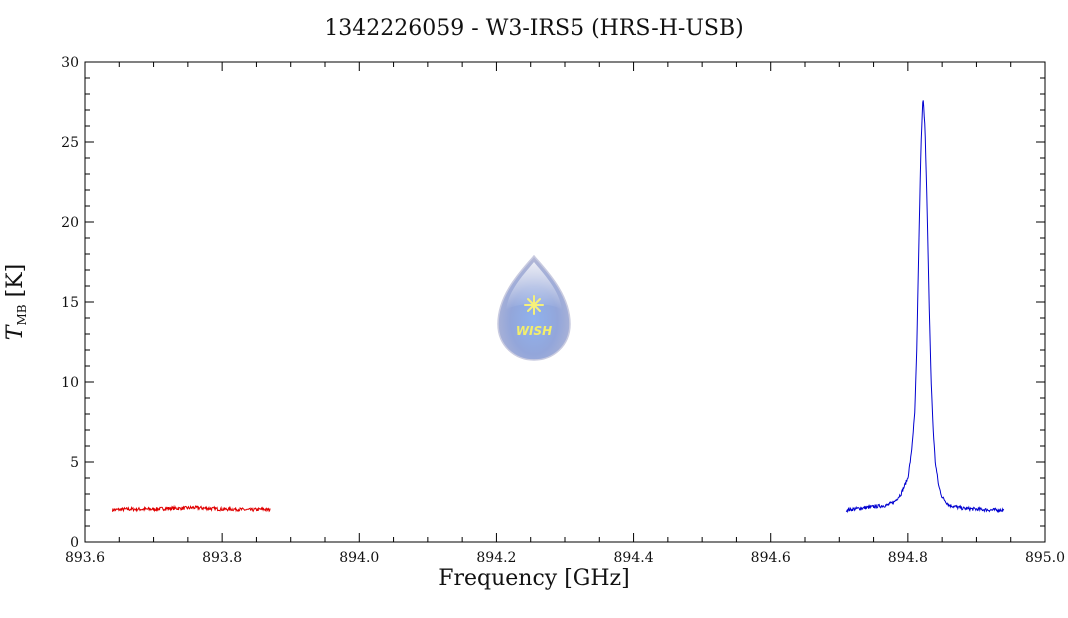 The image size is (1068, 618). What do you see at coordinates (74, 463) in the screenshot?
I see `y-tick-label: 5` at bounding box center [74, 463].